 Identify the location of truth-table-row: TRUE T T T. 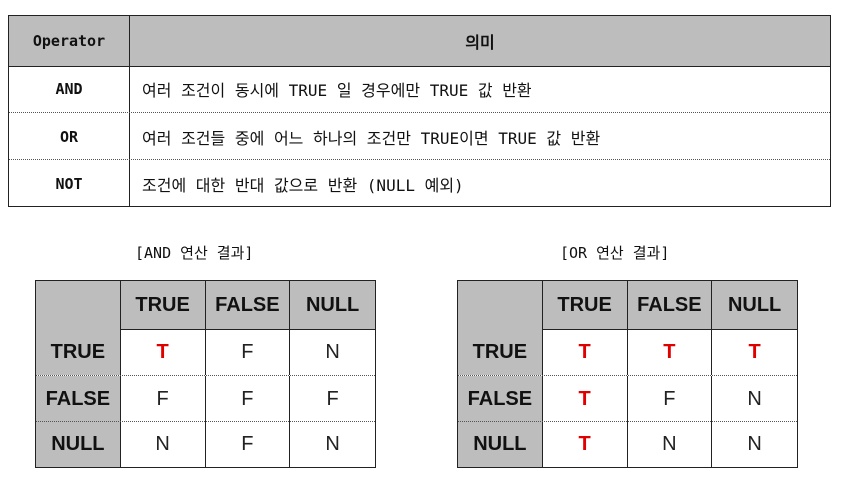
(627, 352).